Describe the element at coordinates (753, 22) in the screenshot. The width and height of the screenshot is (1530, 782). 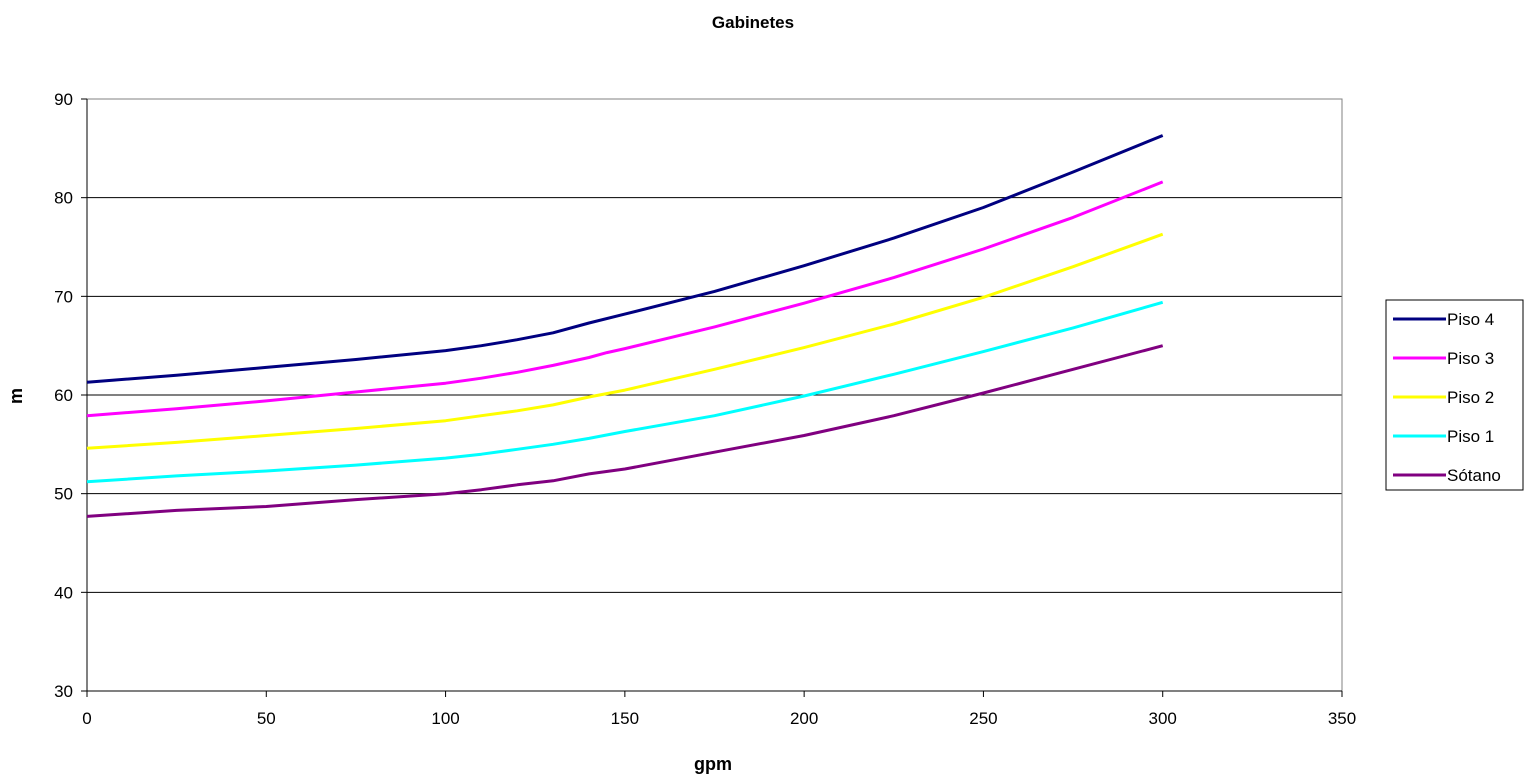
I see `chart-title: Gabinetes` at that location.